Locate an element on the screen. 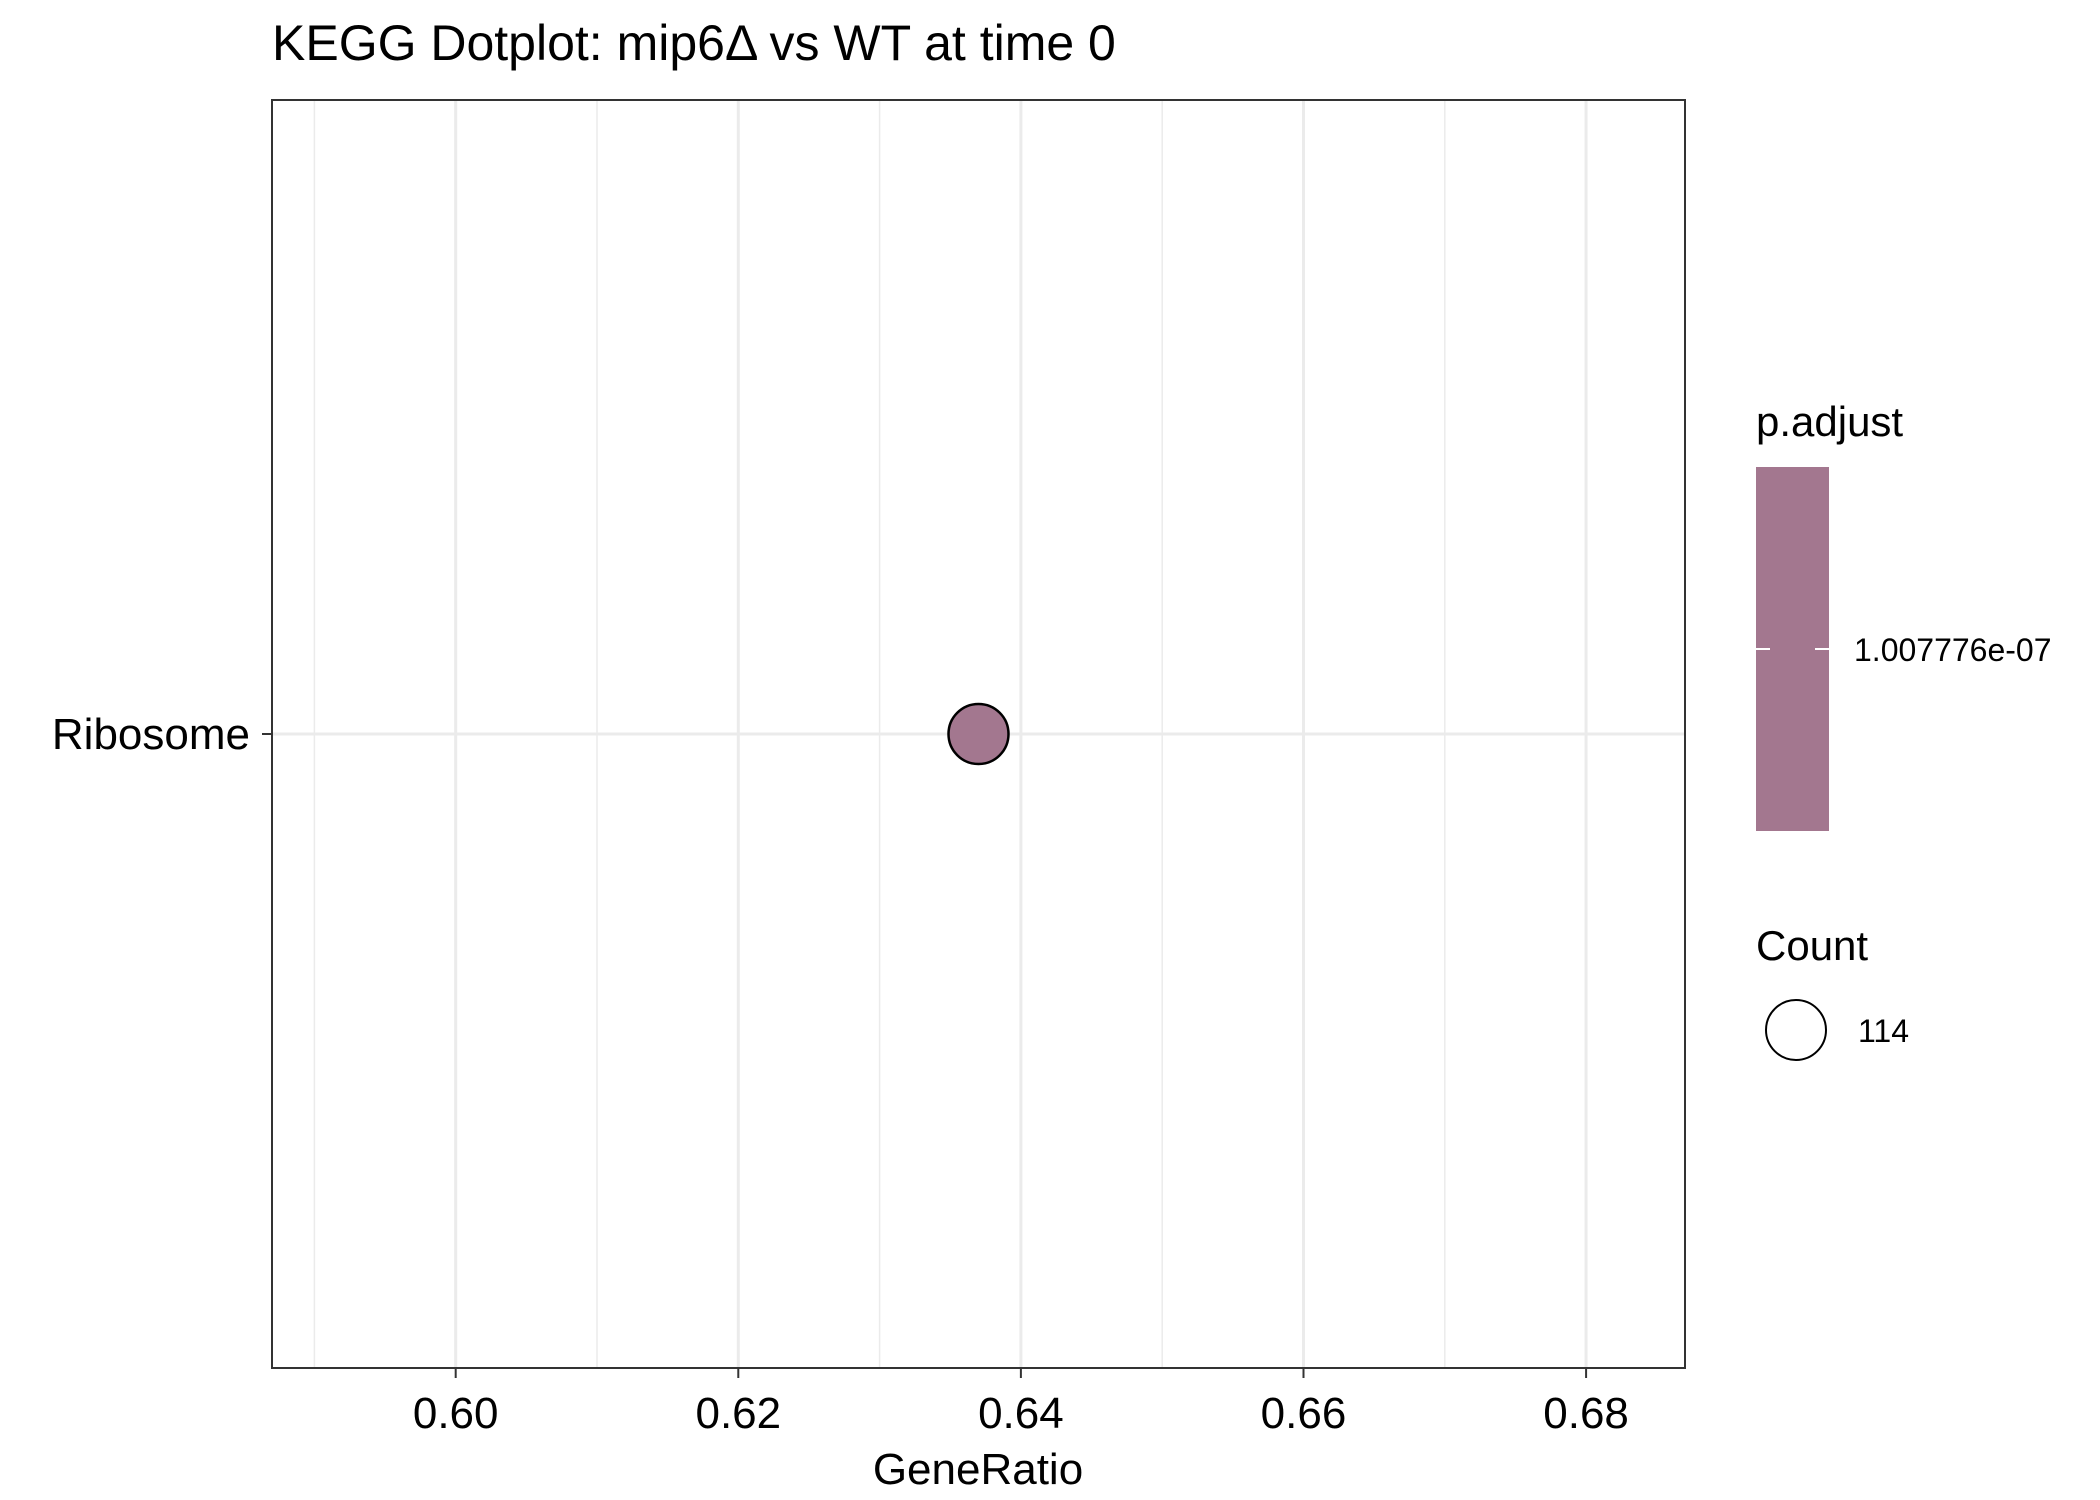 The image size is (2100, 1500). legend-size-title: Count is located at coordinates (1812, 945).